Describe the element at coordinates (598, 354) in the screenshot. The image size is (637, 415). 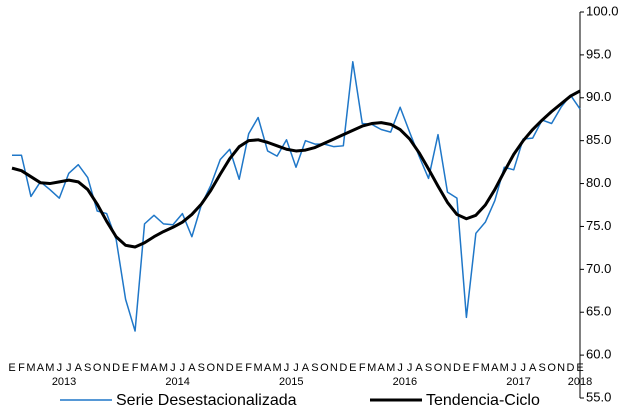
I see `y-tick-label: 60.0` at that location.